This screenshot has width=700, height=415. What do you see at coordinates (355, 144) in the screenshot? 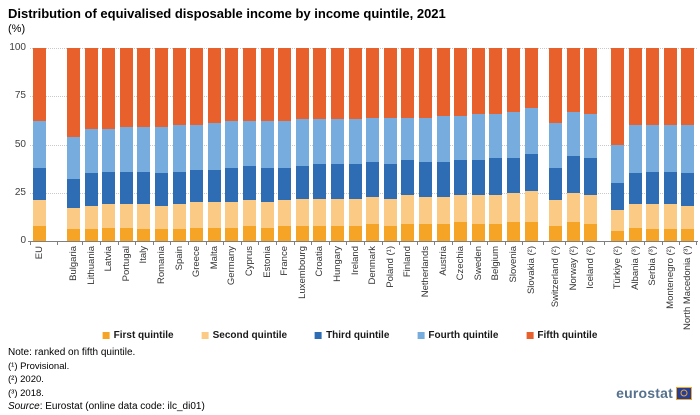
I see `bar-ireland` at bounding box center [355, 144].